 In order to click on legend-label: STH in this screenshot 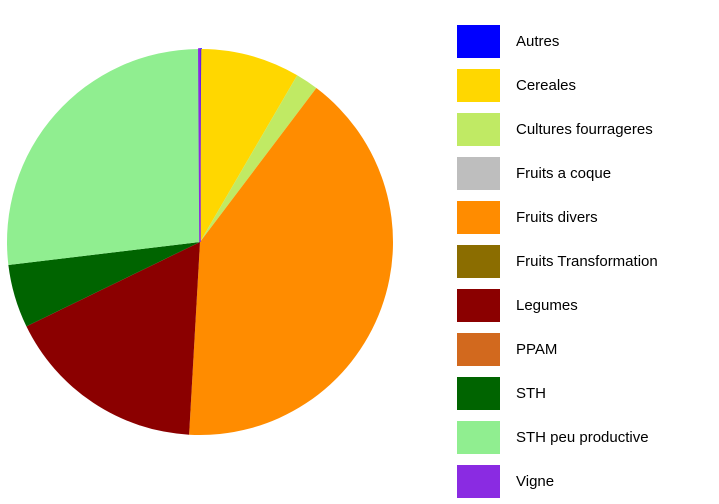, I will do `click(531, 393)`.